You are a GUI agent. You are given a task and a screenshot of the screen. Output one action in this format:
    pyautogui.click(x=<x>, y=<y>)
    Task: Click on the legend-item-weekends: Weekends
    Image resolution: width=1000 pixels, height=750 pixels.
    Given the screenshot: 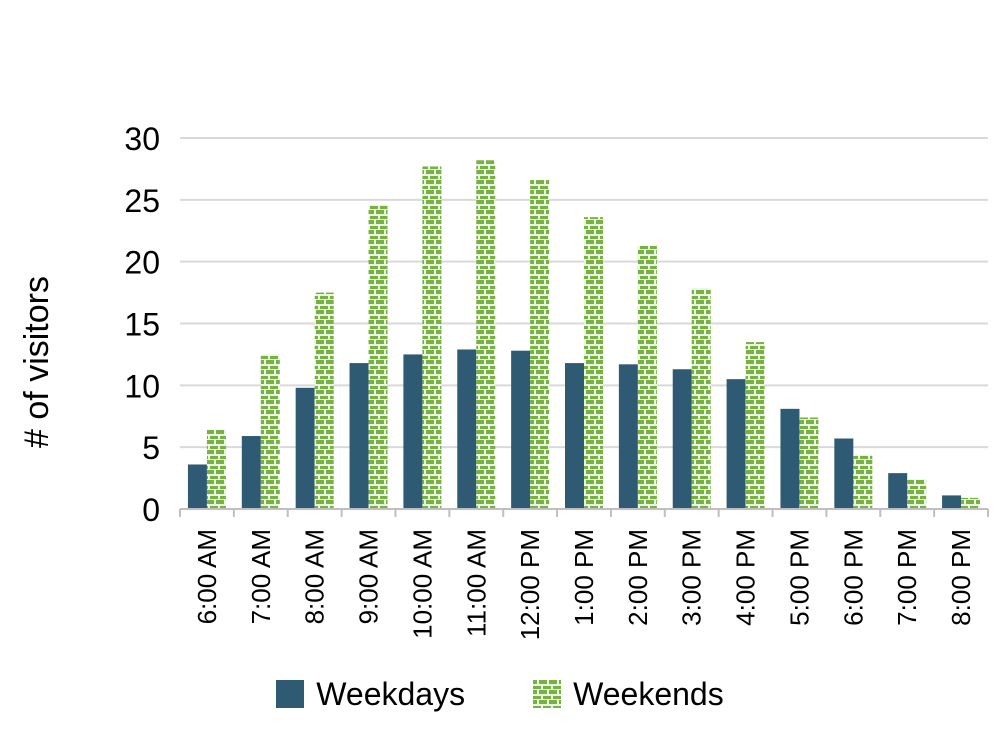 What is the action you would take?
    pyautogui.click(x=628, y=694)
    